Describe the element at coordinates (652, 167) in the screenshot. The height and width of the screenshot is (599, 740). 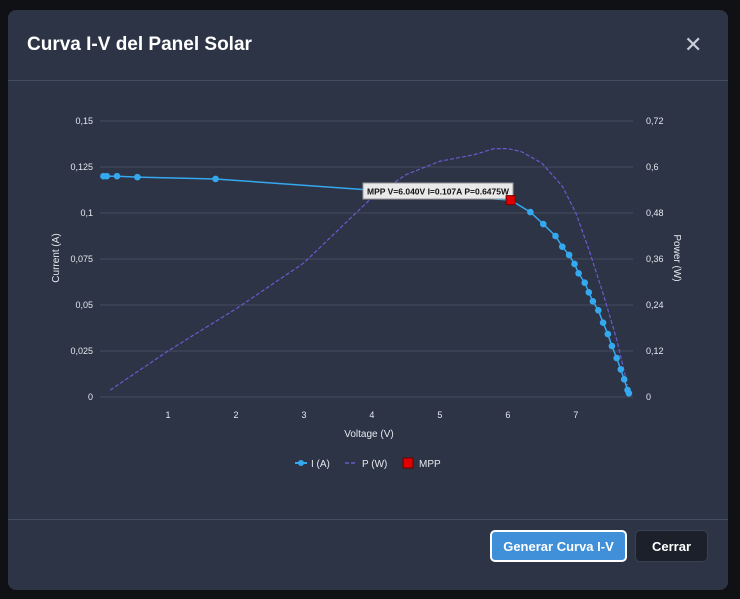
I see `y2-tick-label: 0,6` at that location.